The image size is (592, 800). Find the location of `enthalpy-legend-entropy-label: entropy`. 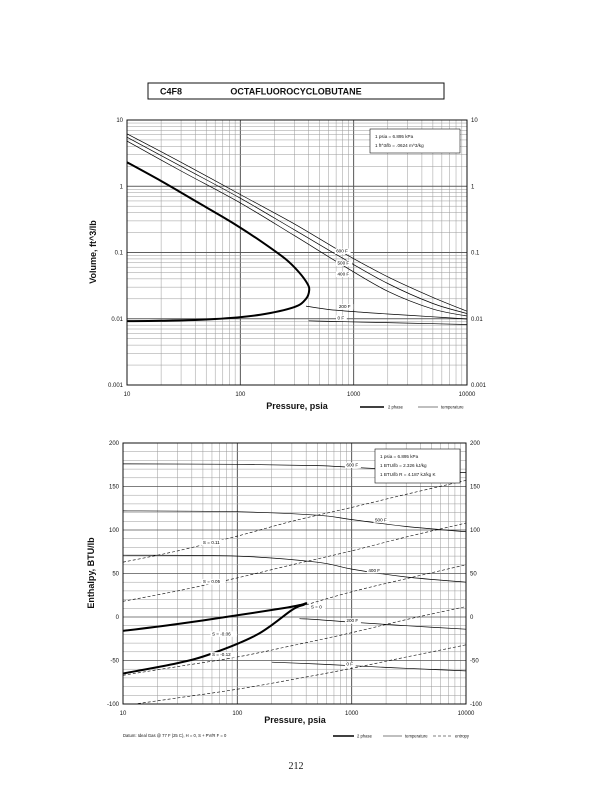

enthalpy-legend-entropy-label: entropy is located at coordinates (462, 736).